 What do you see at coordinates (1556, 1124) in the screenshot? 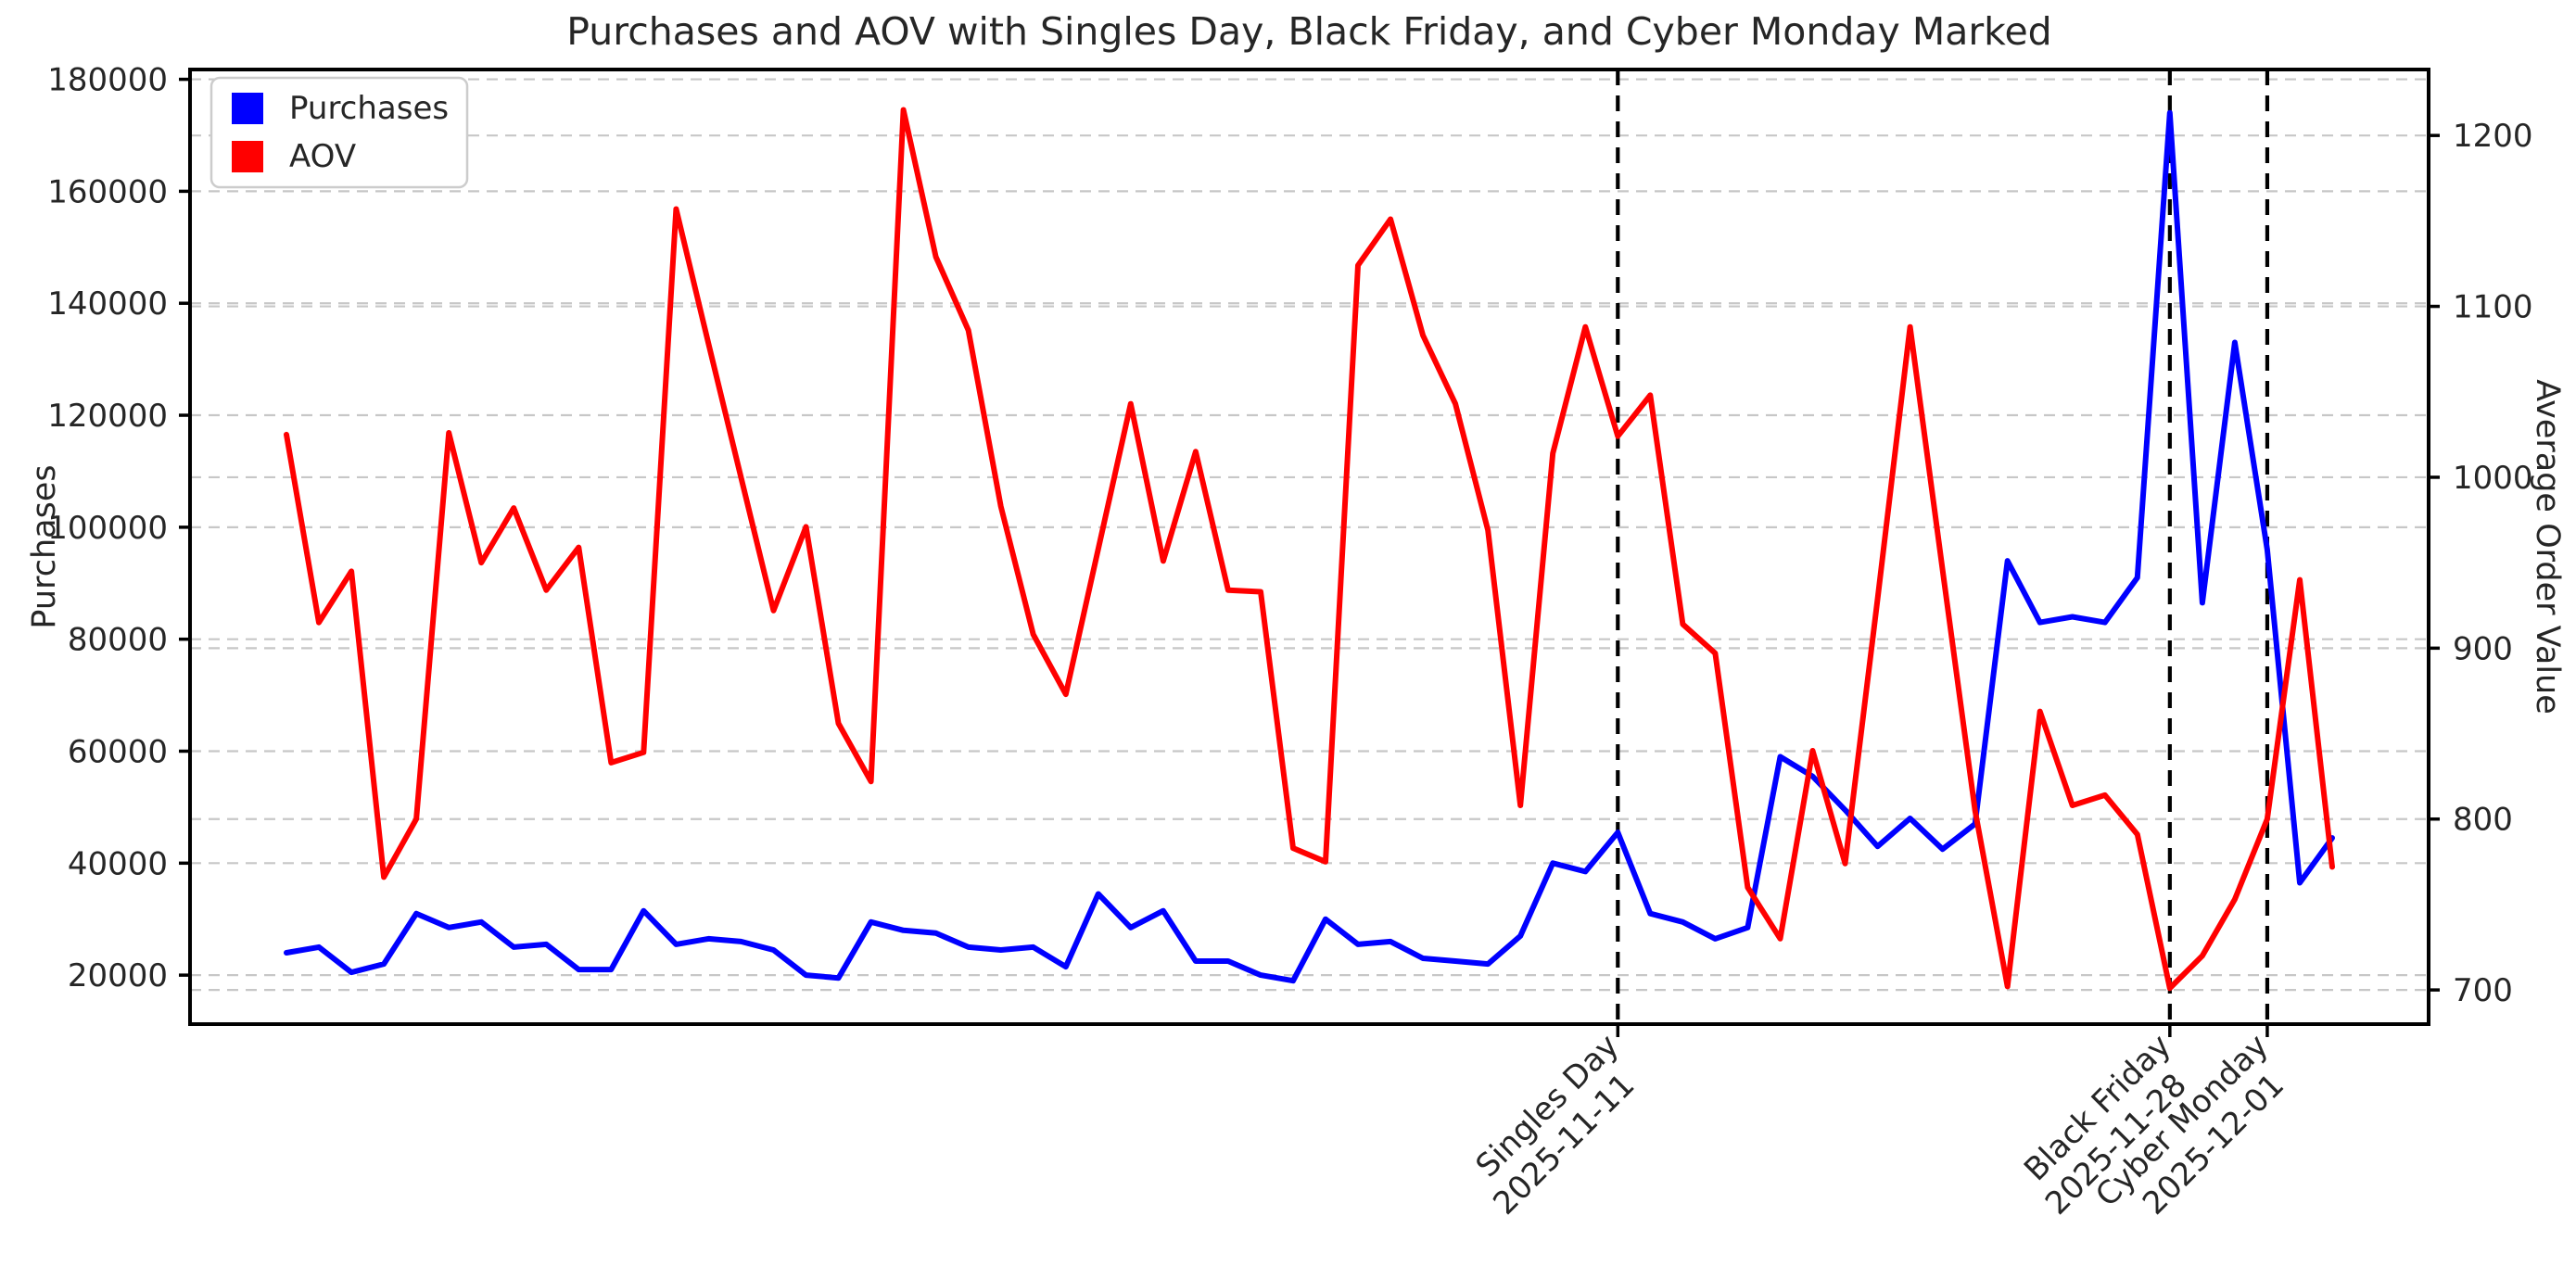
I see `event-tick-label: Singles Day2025-11-11` at bounding box center [1556, 1124].